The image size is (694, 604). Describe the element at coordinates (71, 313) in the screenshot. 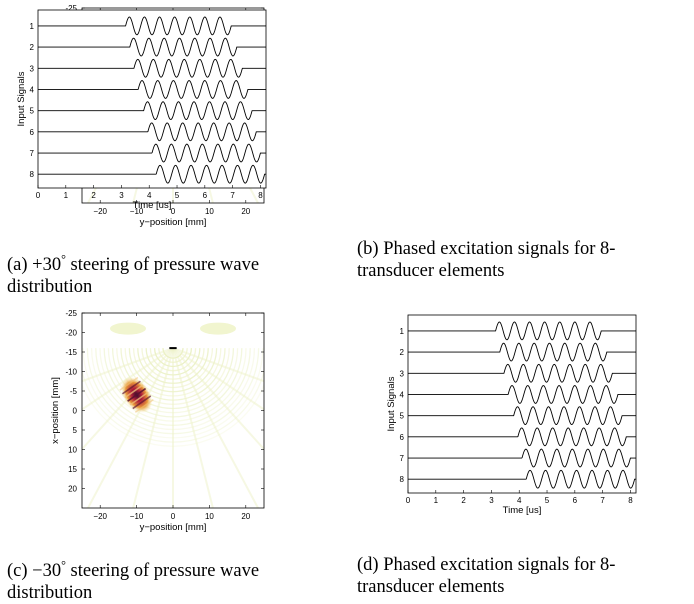

I see `y-tick-label: -25` at that location.